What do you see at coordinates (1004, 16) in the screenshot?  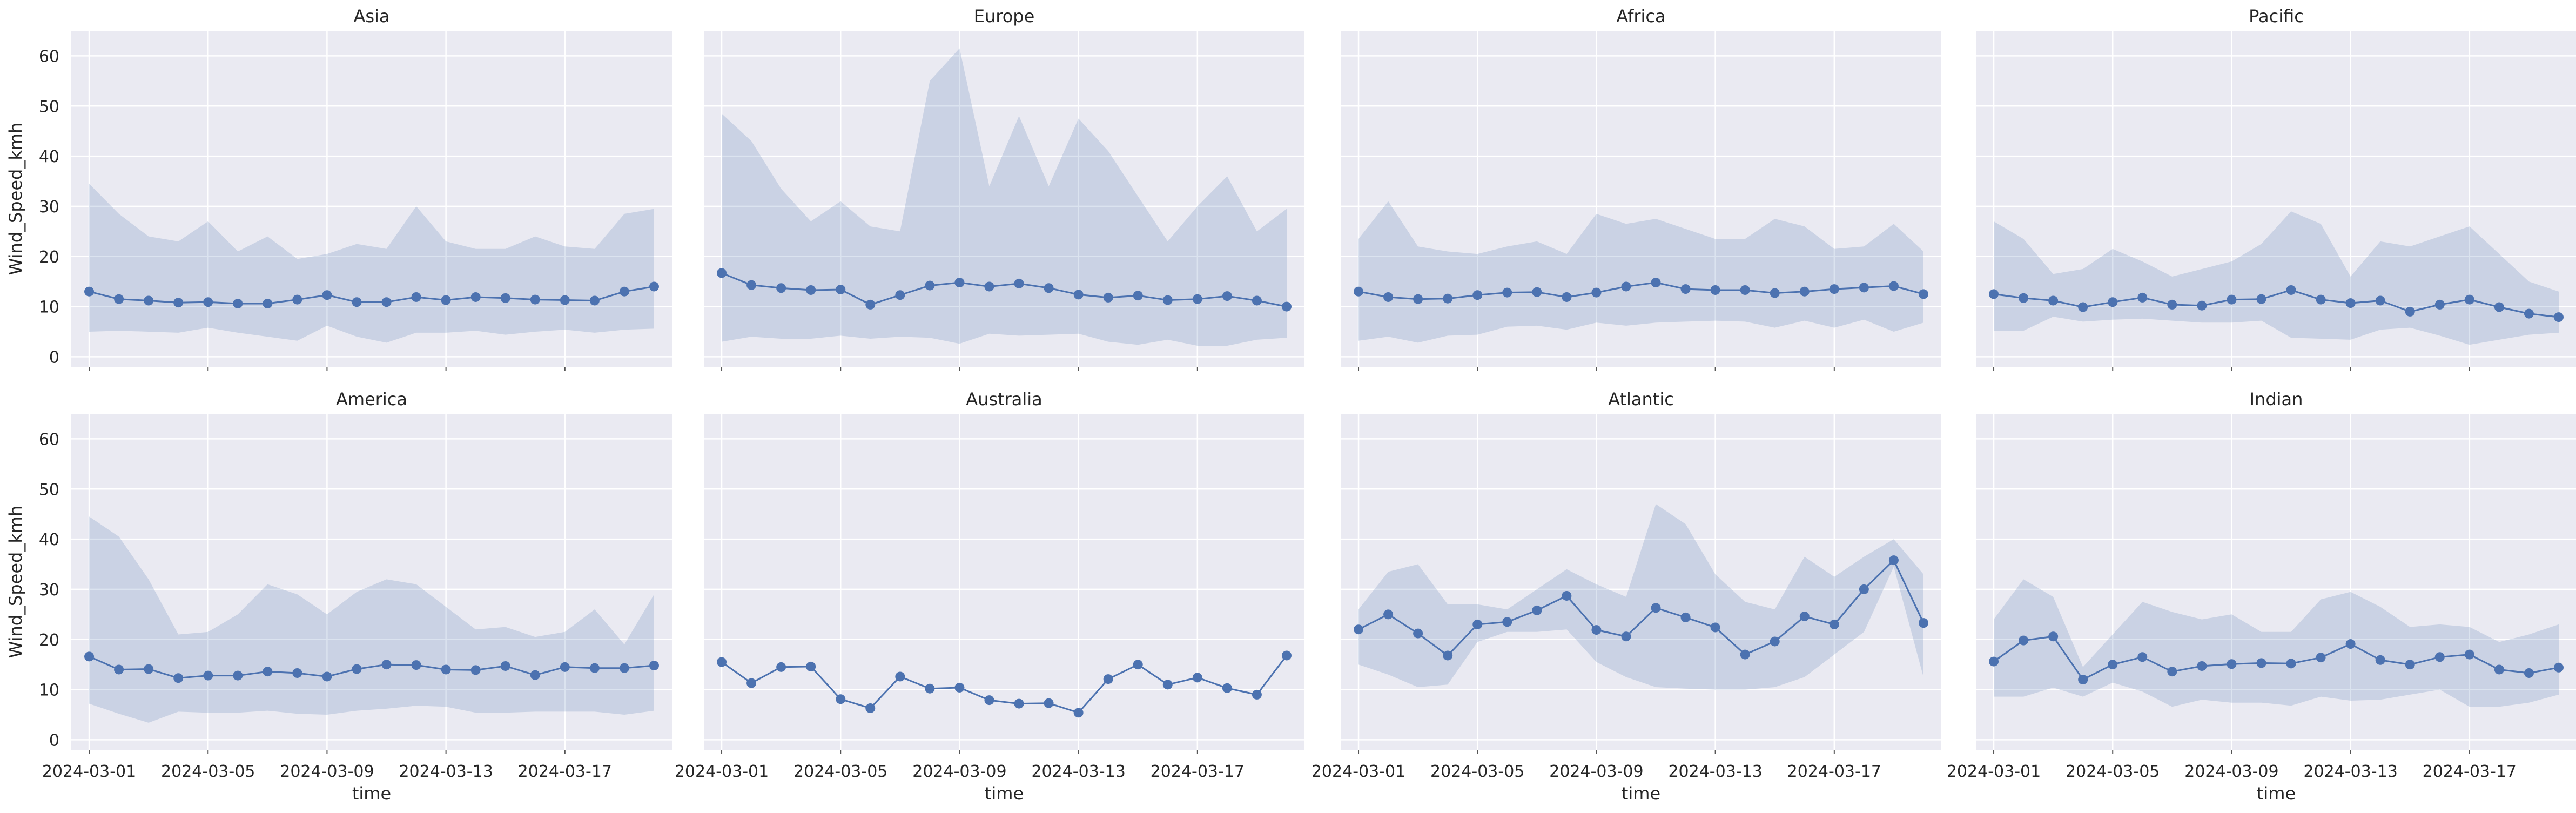 I see `panel-title: Europe` at bounding box center [1004, 16].